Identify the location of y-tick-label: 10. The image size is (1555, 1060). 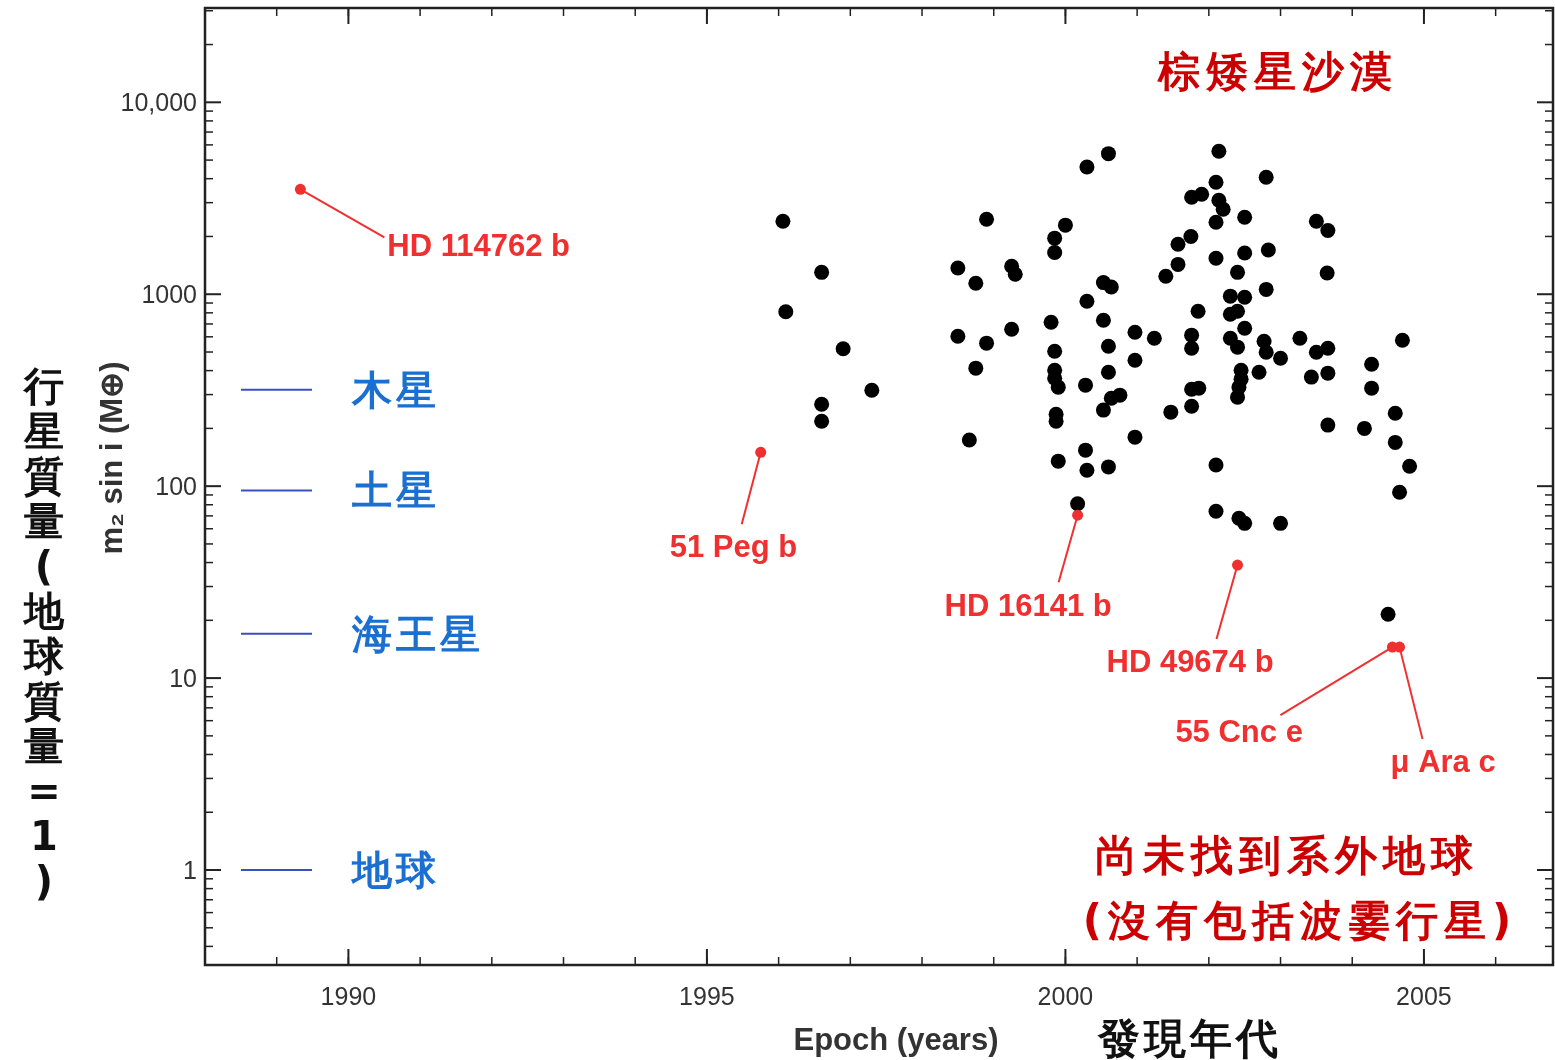
(183, 678).